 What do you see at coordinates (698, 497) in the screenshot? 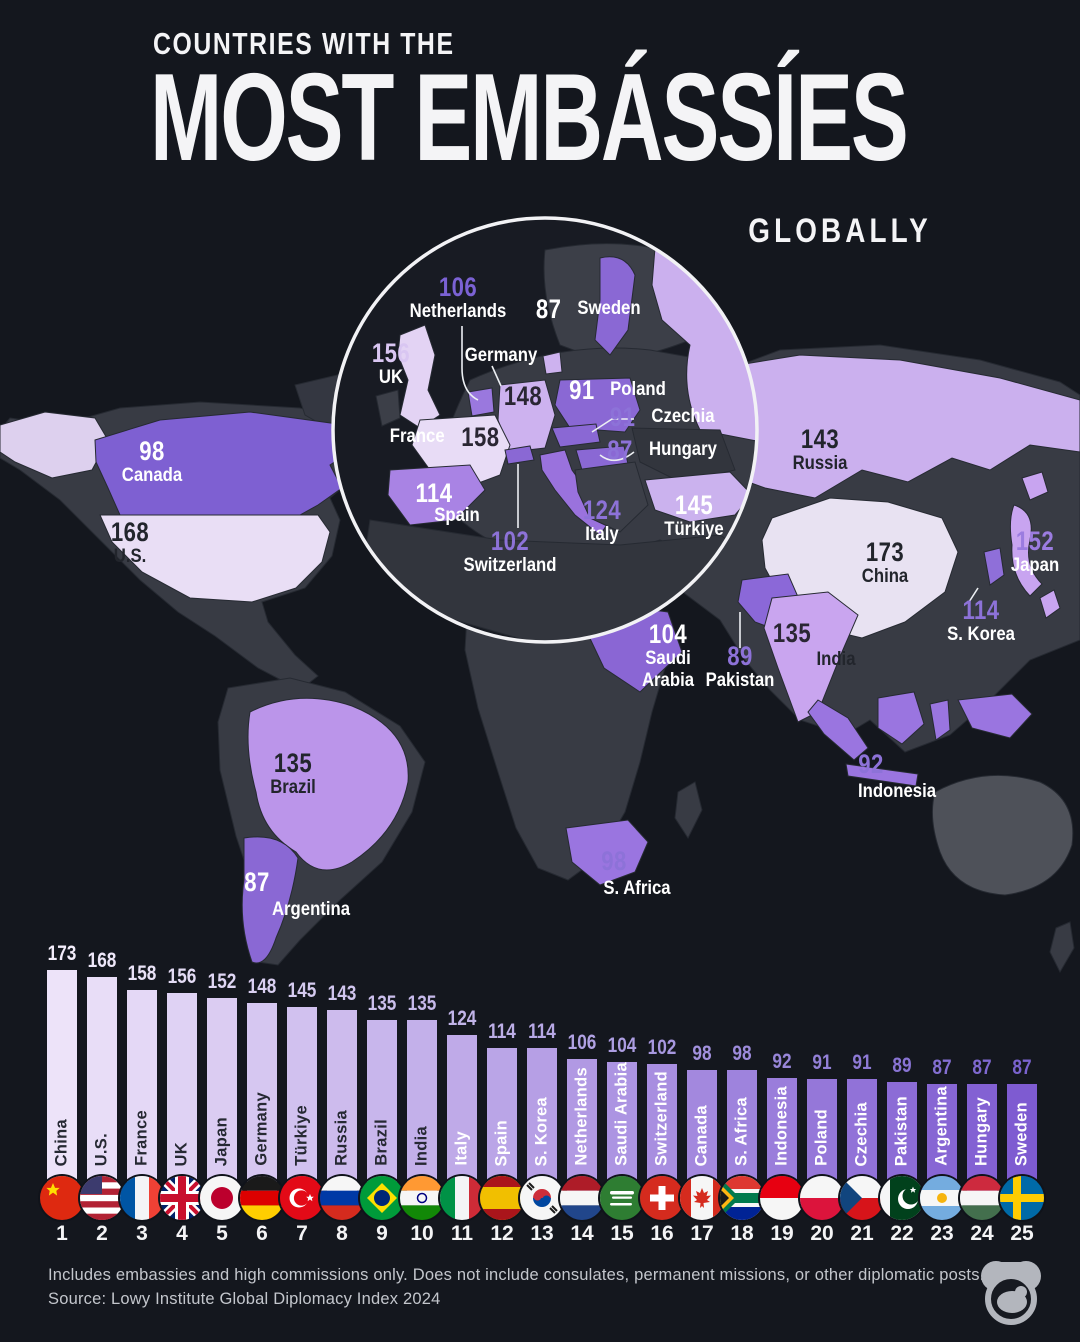
I see `inset-country-turkiye` at bounding box center [698, 497].